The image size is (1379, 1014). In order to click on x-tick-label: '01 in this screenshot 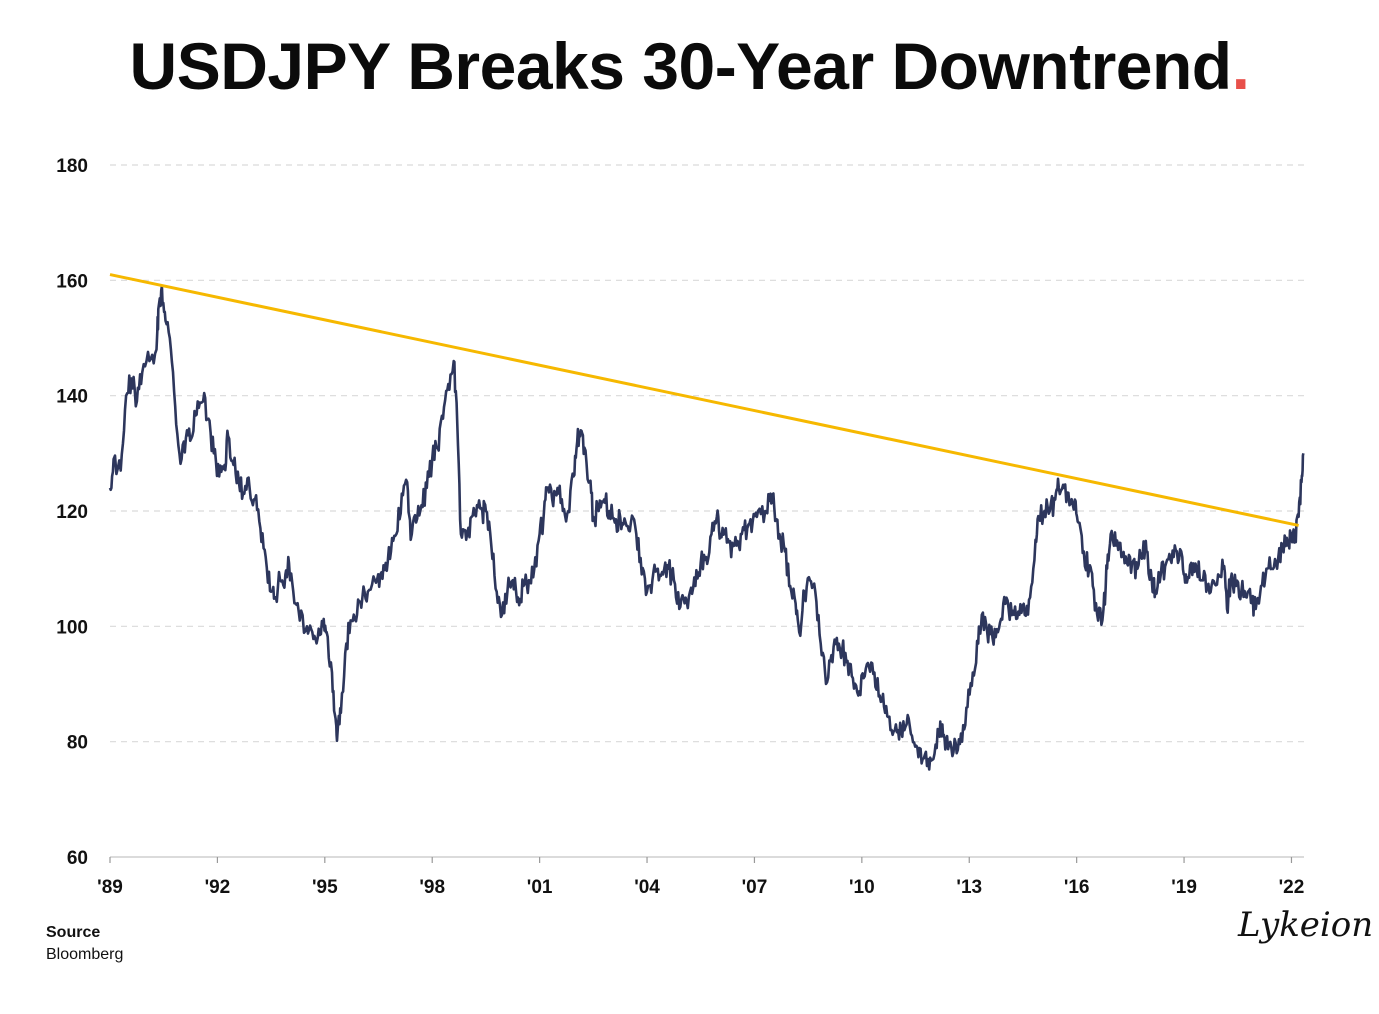, I will do `click(540, 887)`.